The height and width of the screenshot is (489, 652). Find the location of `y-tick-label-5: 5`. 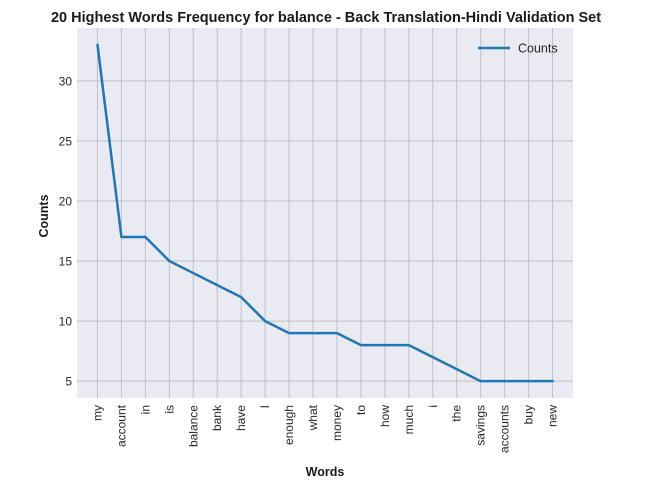

y-tick-label-5: 5 is located at coordinates (68, 382).